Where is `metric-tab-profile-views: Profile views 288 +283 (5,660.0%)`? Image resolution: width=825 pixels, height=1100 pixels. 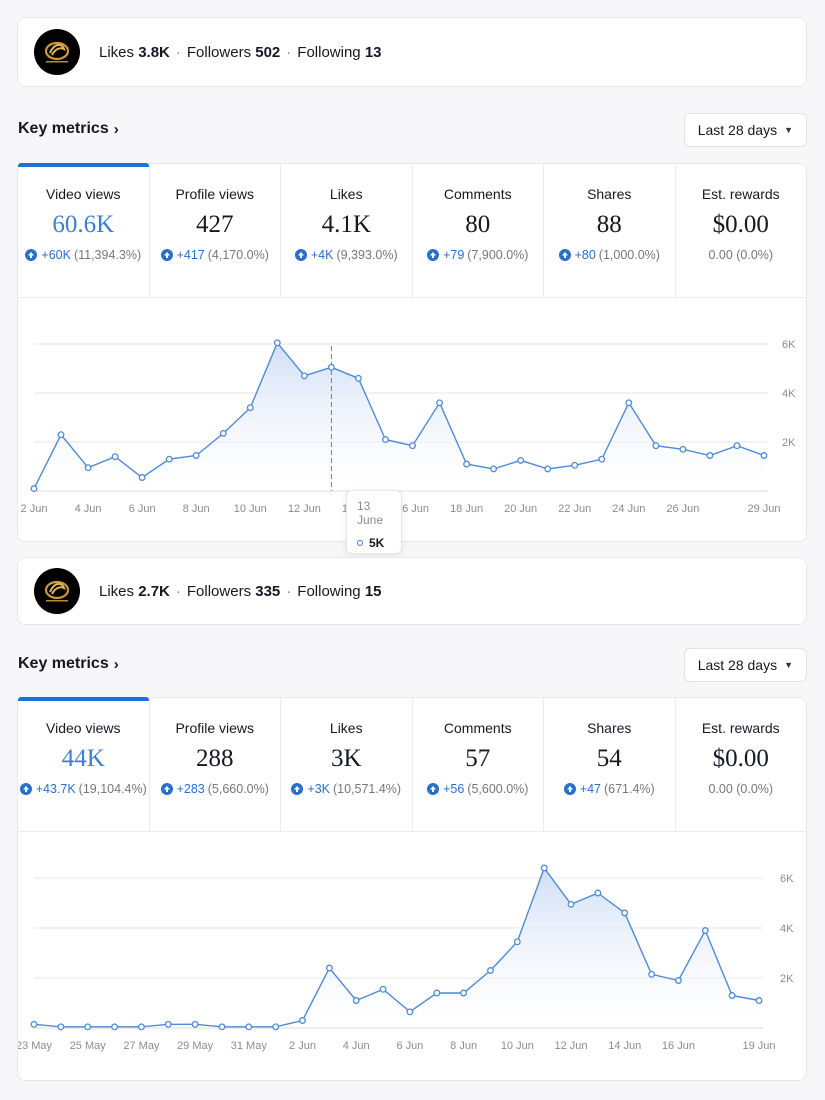
metric-tab-profile-views: Profile views 288 +283 (5,660.0%) is located at coordinates (215, 764).